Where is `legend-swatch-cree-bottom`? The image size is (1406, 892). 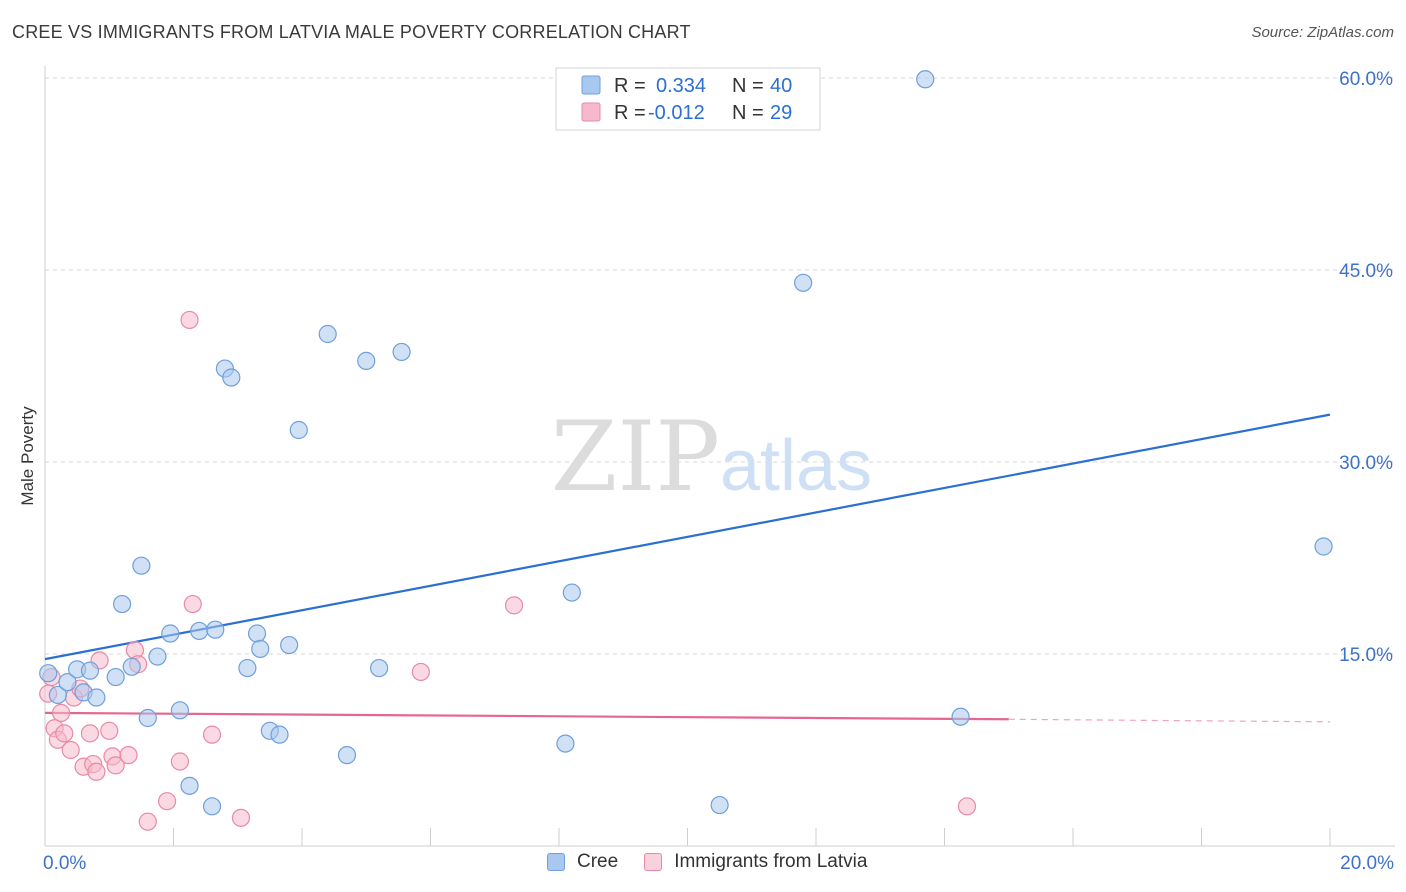 legend-swatch-cree-bottom is located at coordinates (556, 862).